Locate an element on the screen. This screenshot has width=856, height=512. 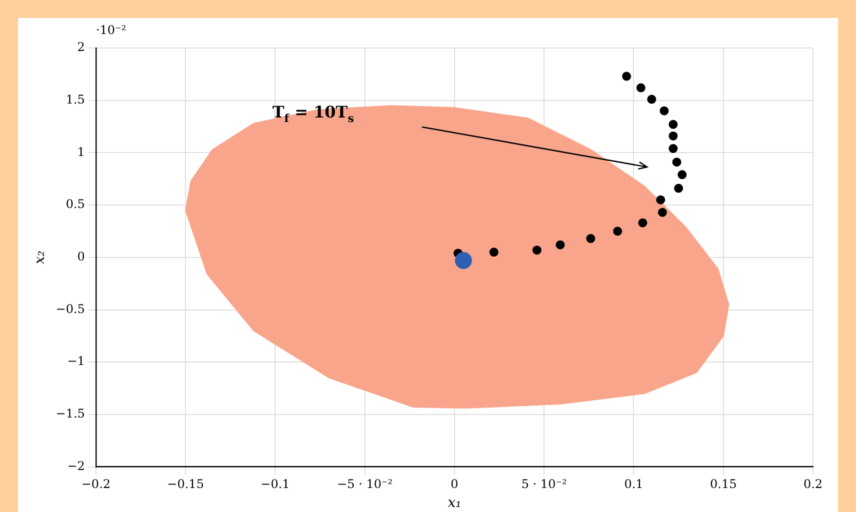
y-tick-label: 2 is located at coordinates (81, 47).